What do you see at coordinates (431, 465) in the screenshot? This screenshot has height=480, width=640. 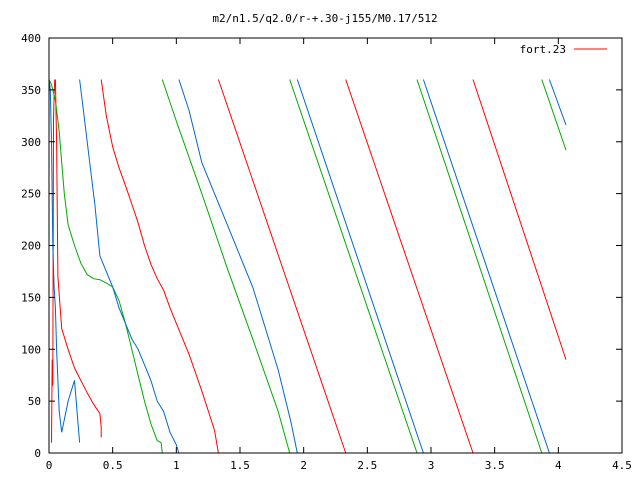 I see `x-tick-label: 3` at bounding box center [431, 465].